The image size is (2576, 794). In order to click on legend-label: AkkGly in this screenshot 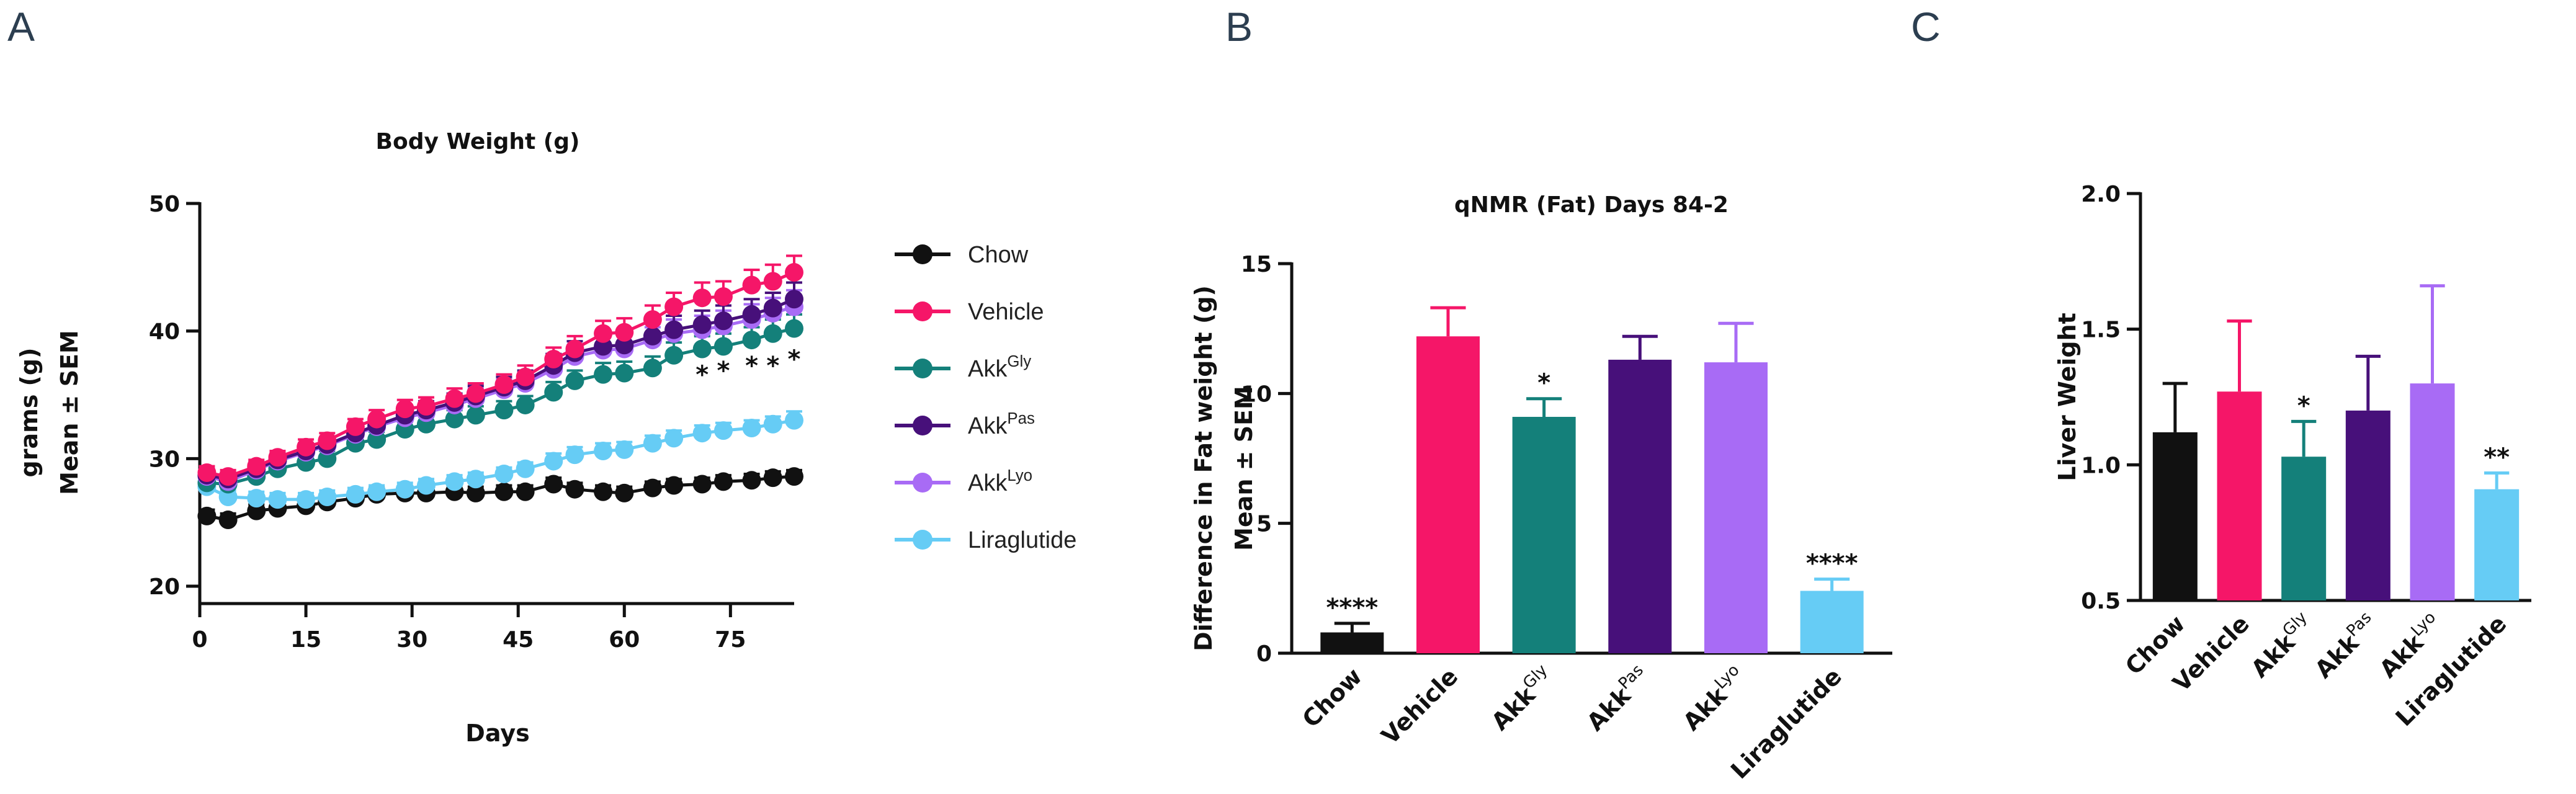, I will do `click(999, 367)`.